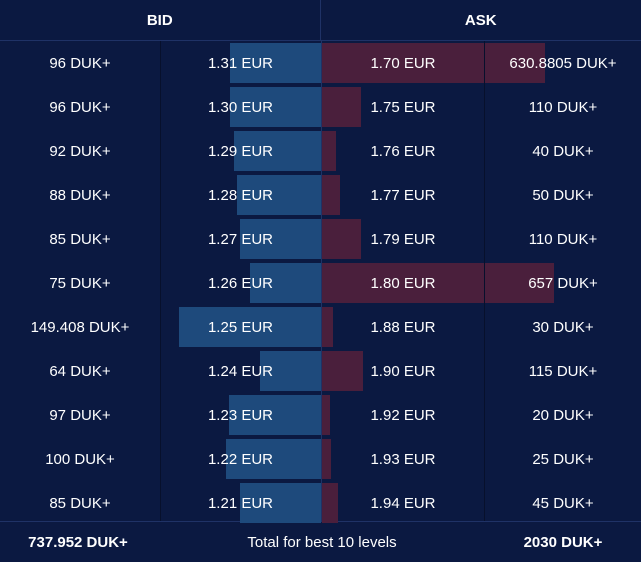 The image size is (641, 562). Describe the element at coordinates (240, 371) in the screenshot. I see `bid-price: 1.24 EUR` at that location.